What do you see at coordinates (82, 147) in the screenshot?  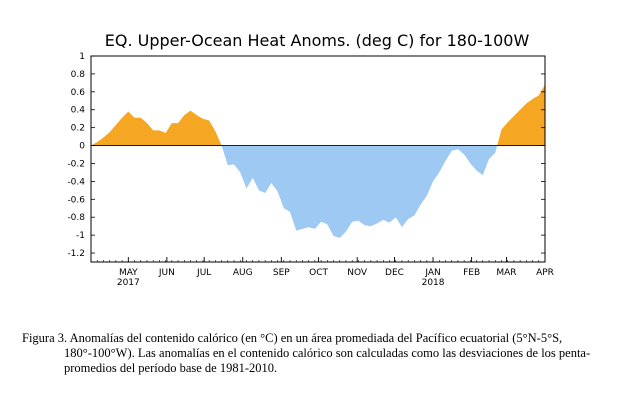 I see `y-tick-label: 0` at bounding box center [82, 147].